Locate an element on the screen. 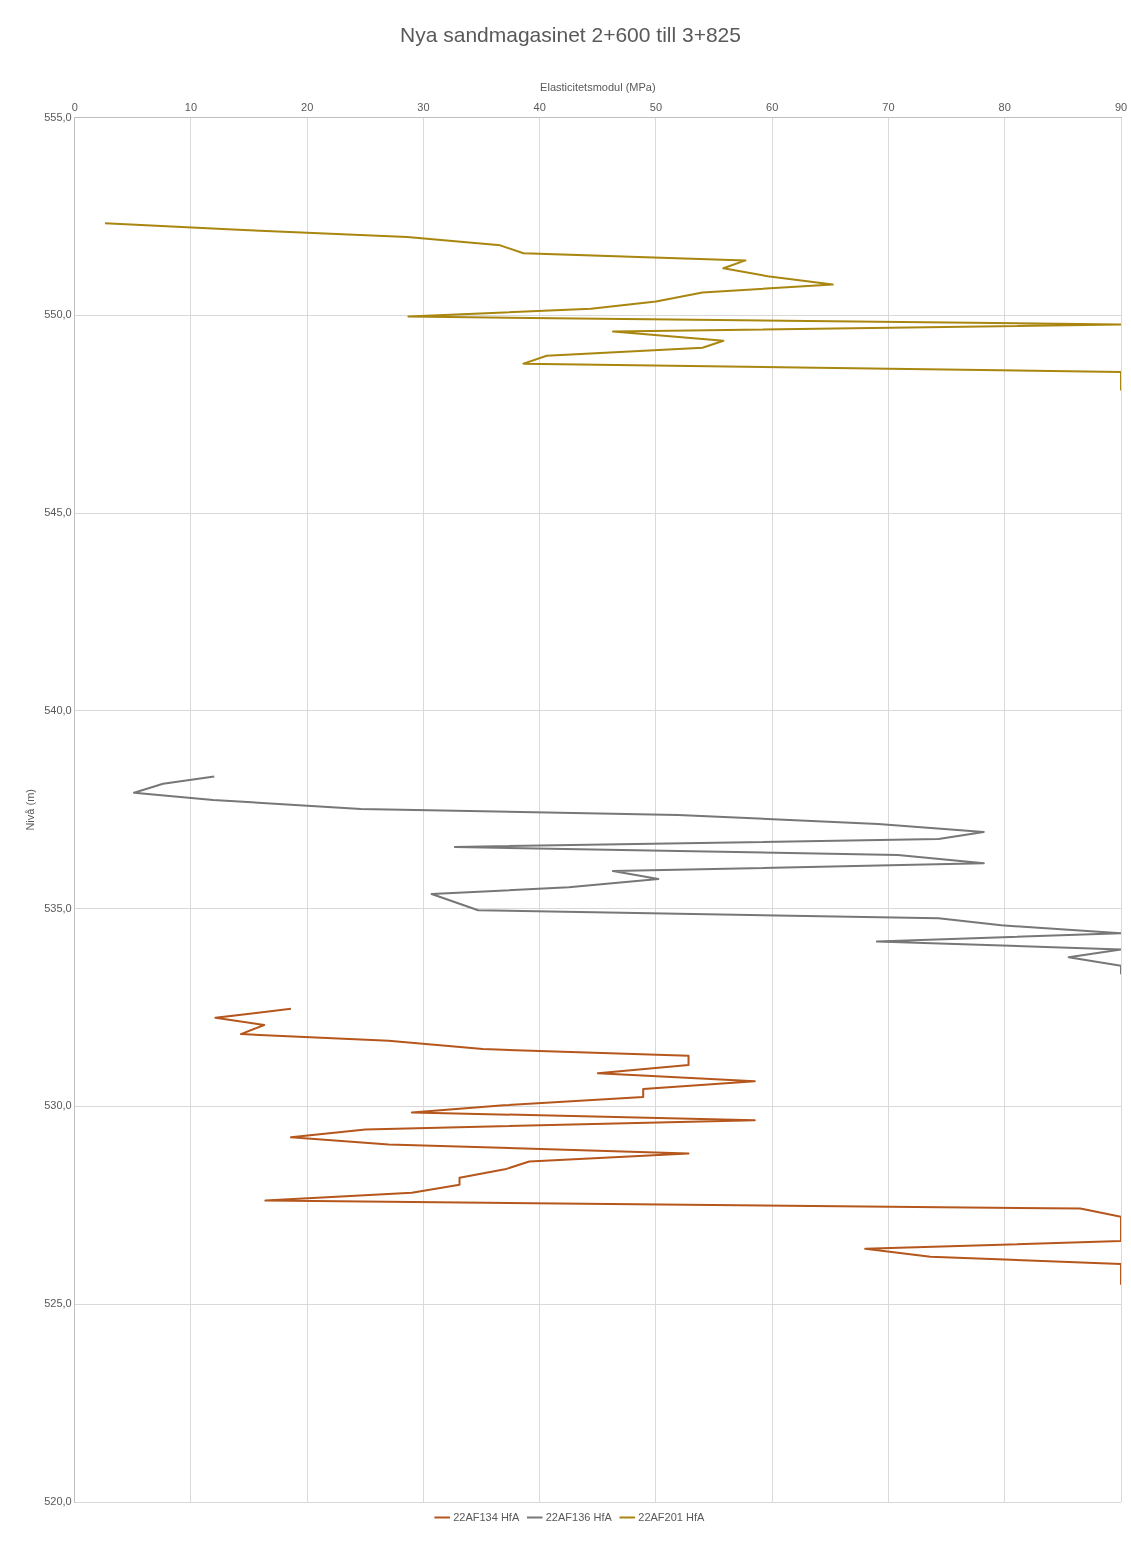 The image size is (1131, 1553). y-tick-label: 535,0 is located at coordinates (58, 907).